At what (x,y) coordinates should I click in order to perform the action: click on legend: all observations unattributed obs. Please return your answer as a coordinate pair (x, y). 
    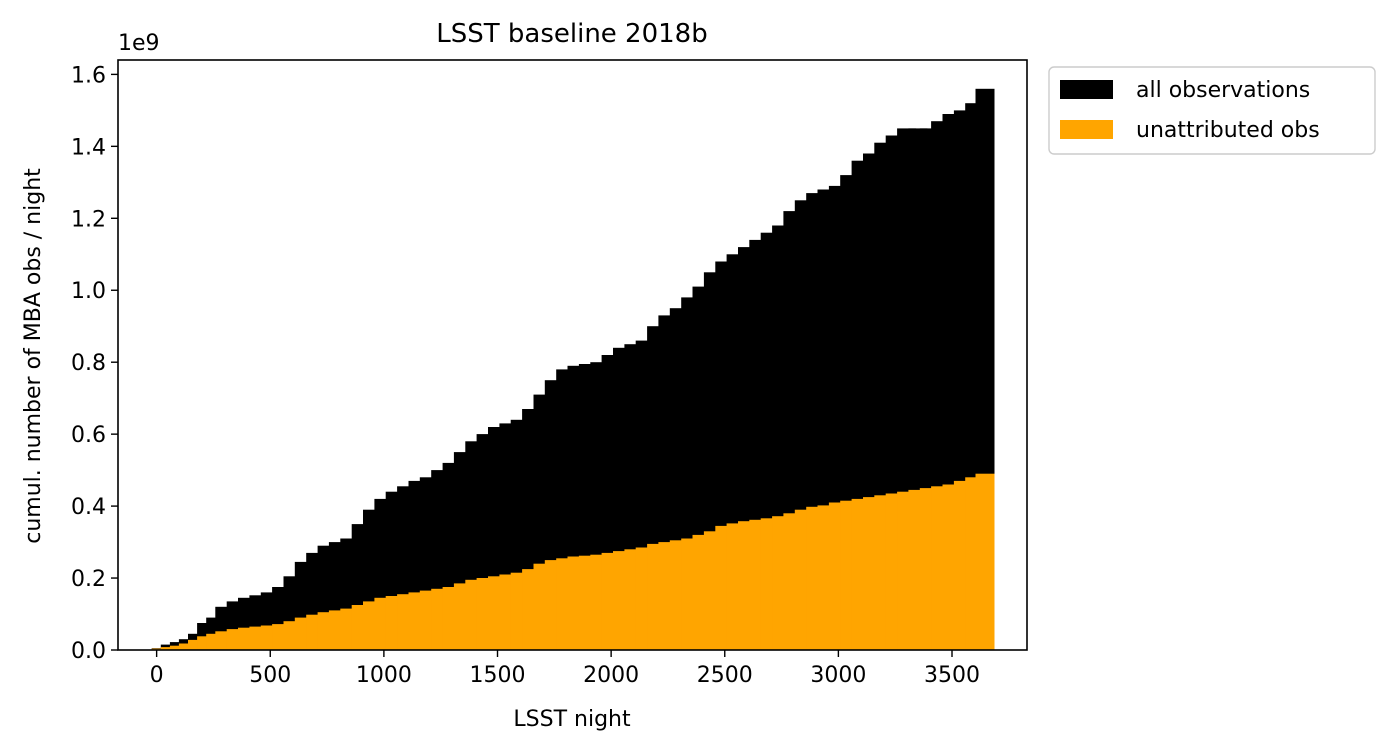
    Looking at the image, I should click on (1212, 110).